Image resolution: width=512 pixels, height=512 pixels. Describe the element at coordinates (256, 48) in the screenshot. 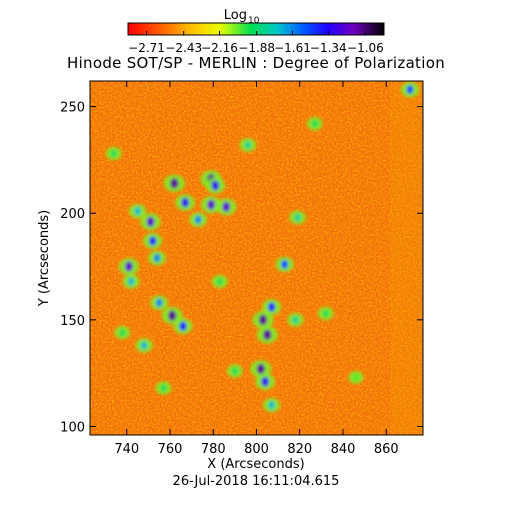

I see `colorbar-tick-label: −1.88` at that location.